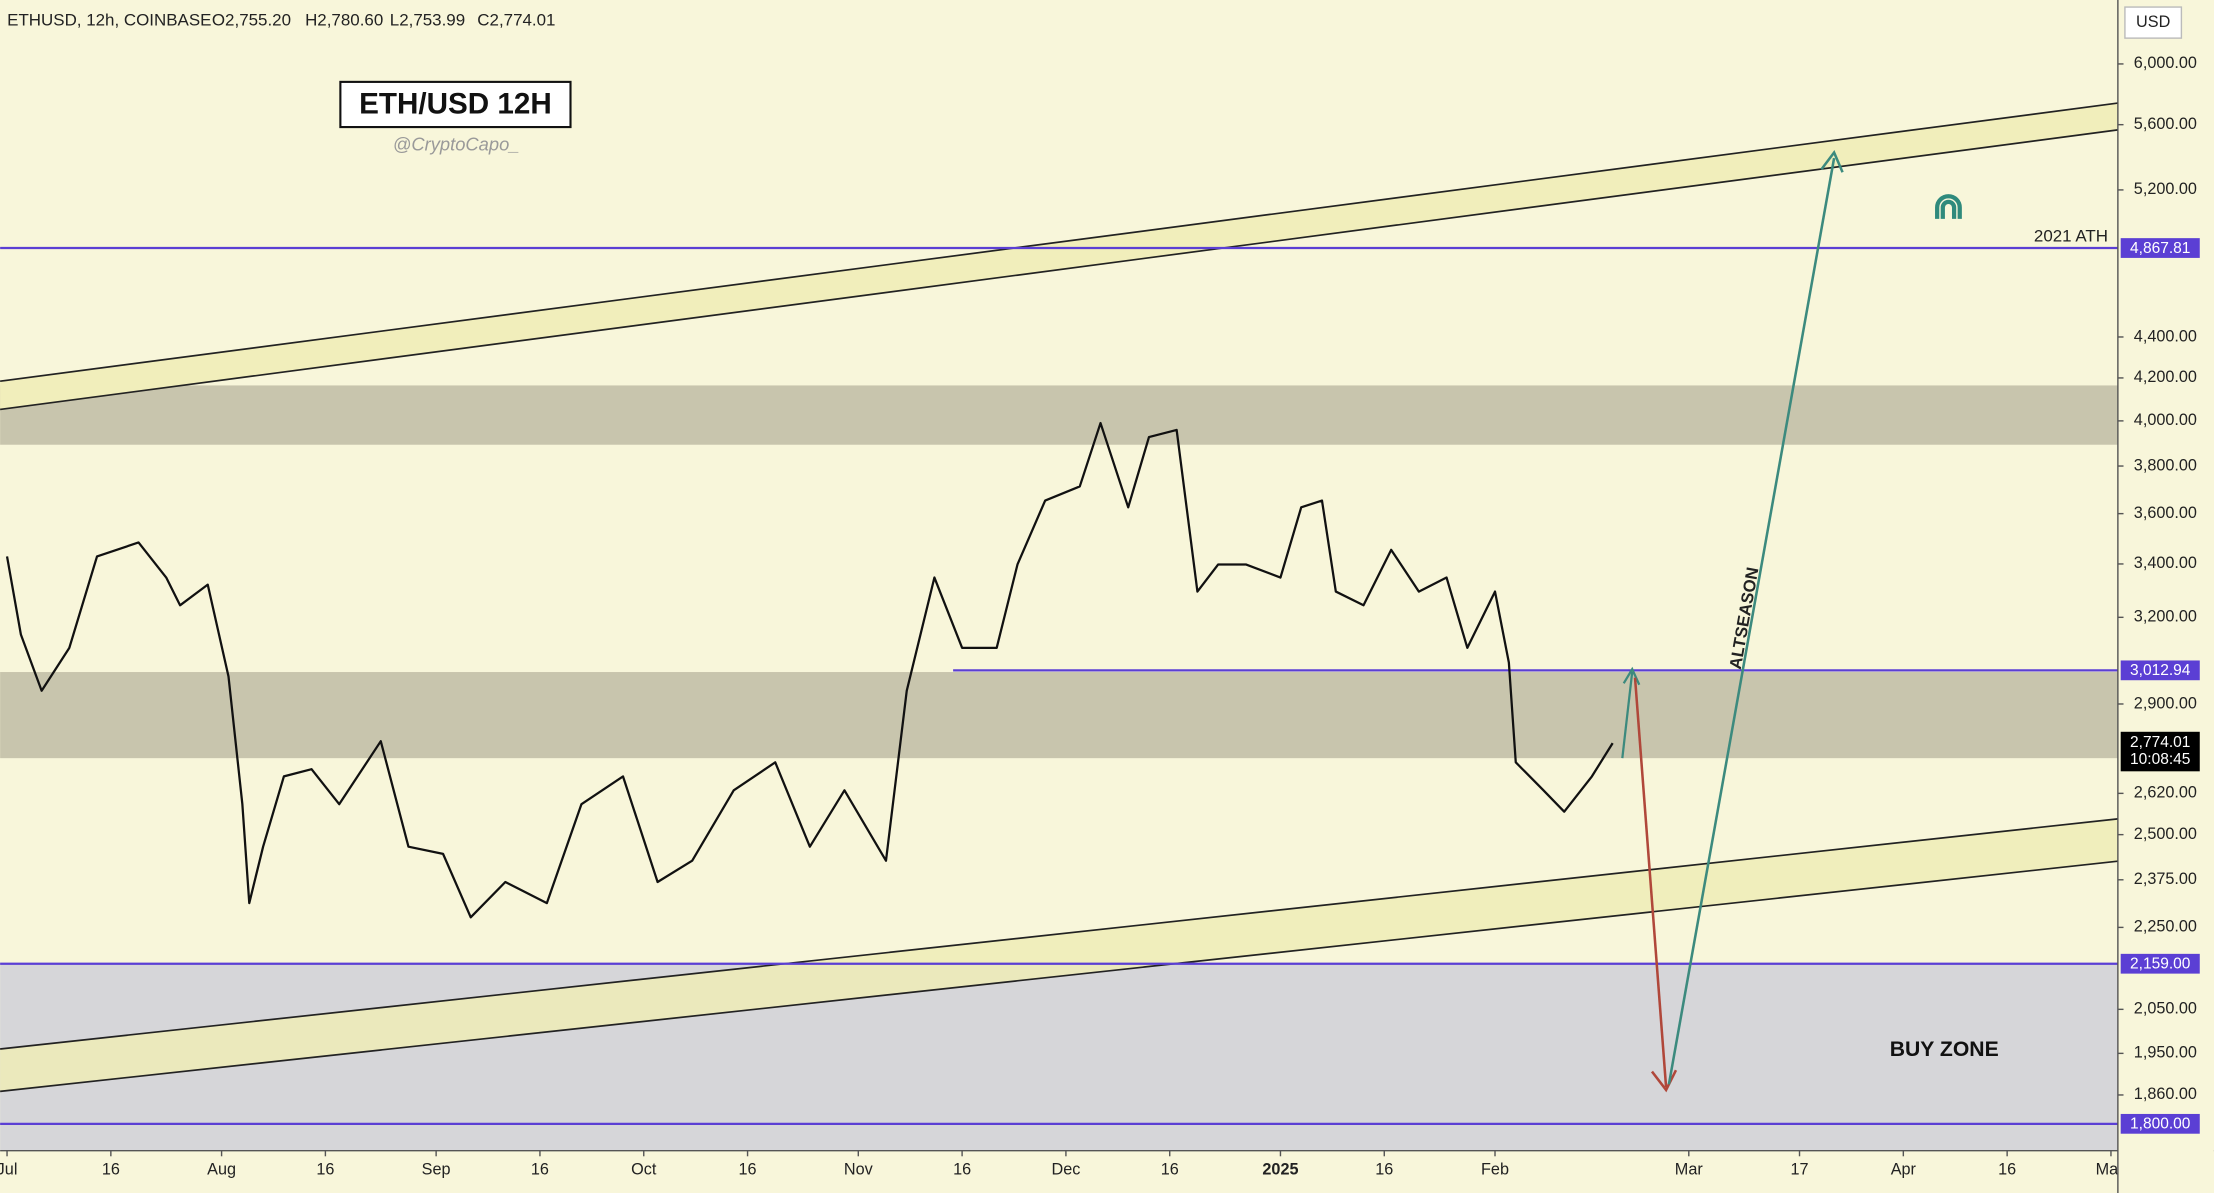 Image resolution: width=2214 pixels, height=1193 pixels. What do you see at coordinates (2160, 759) in the screenshot?
I see `countdown-label: 10:08:45` at bounding box center [2160, 759].